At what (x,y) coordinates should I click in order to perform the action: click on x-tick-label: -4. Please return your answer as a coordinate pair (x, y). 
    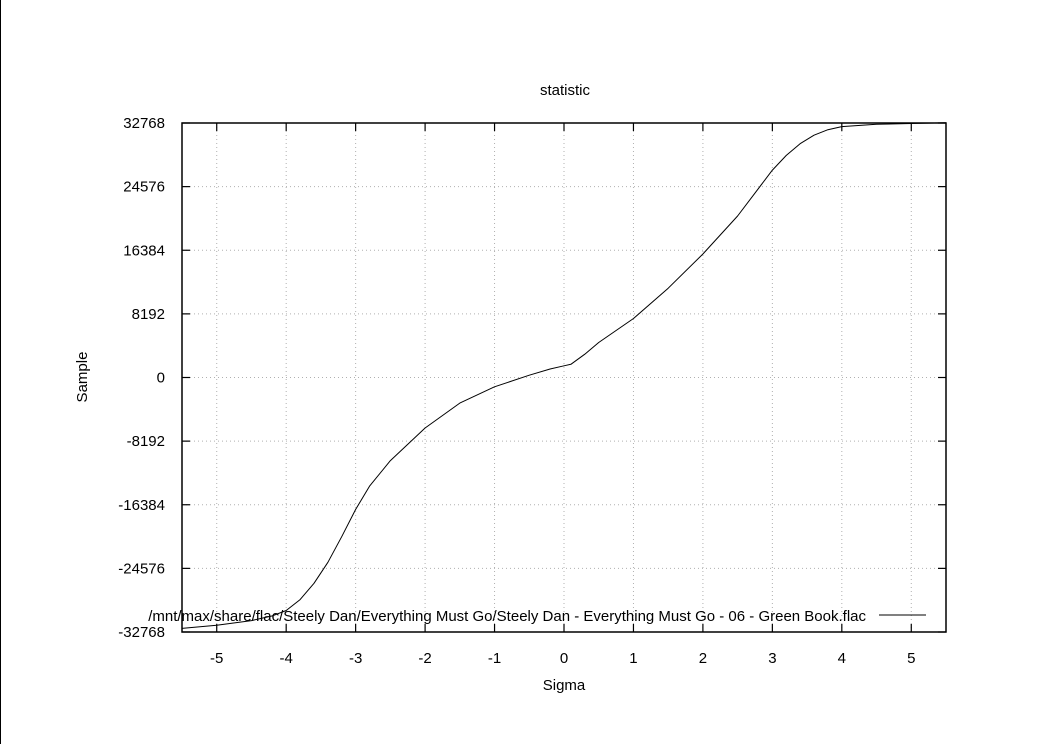
    Looking at the image, I should click on (286, 658).